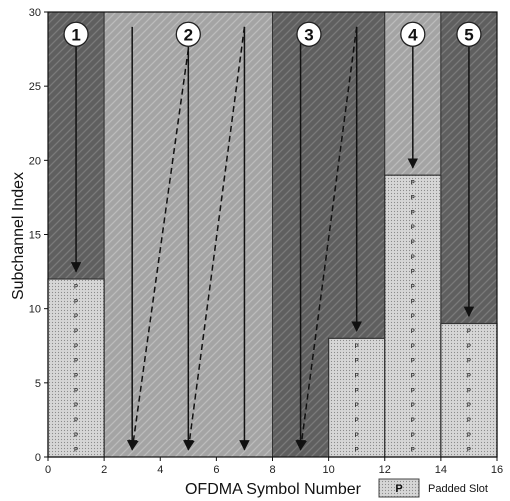 The width and height of the screenshot is (510, 501). Describe the element at coordinates (458, 489) in the screenshot. I see `legend-label: Padded Slot` at that location.